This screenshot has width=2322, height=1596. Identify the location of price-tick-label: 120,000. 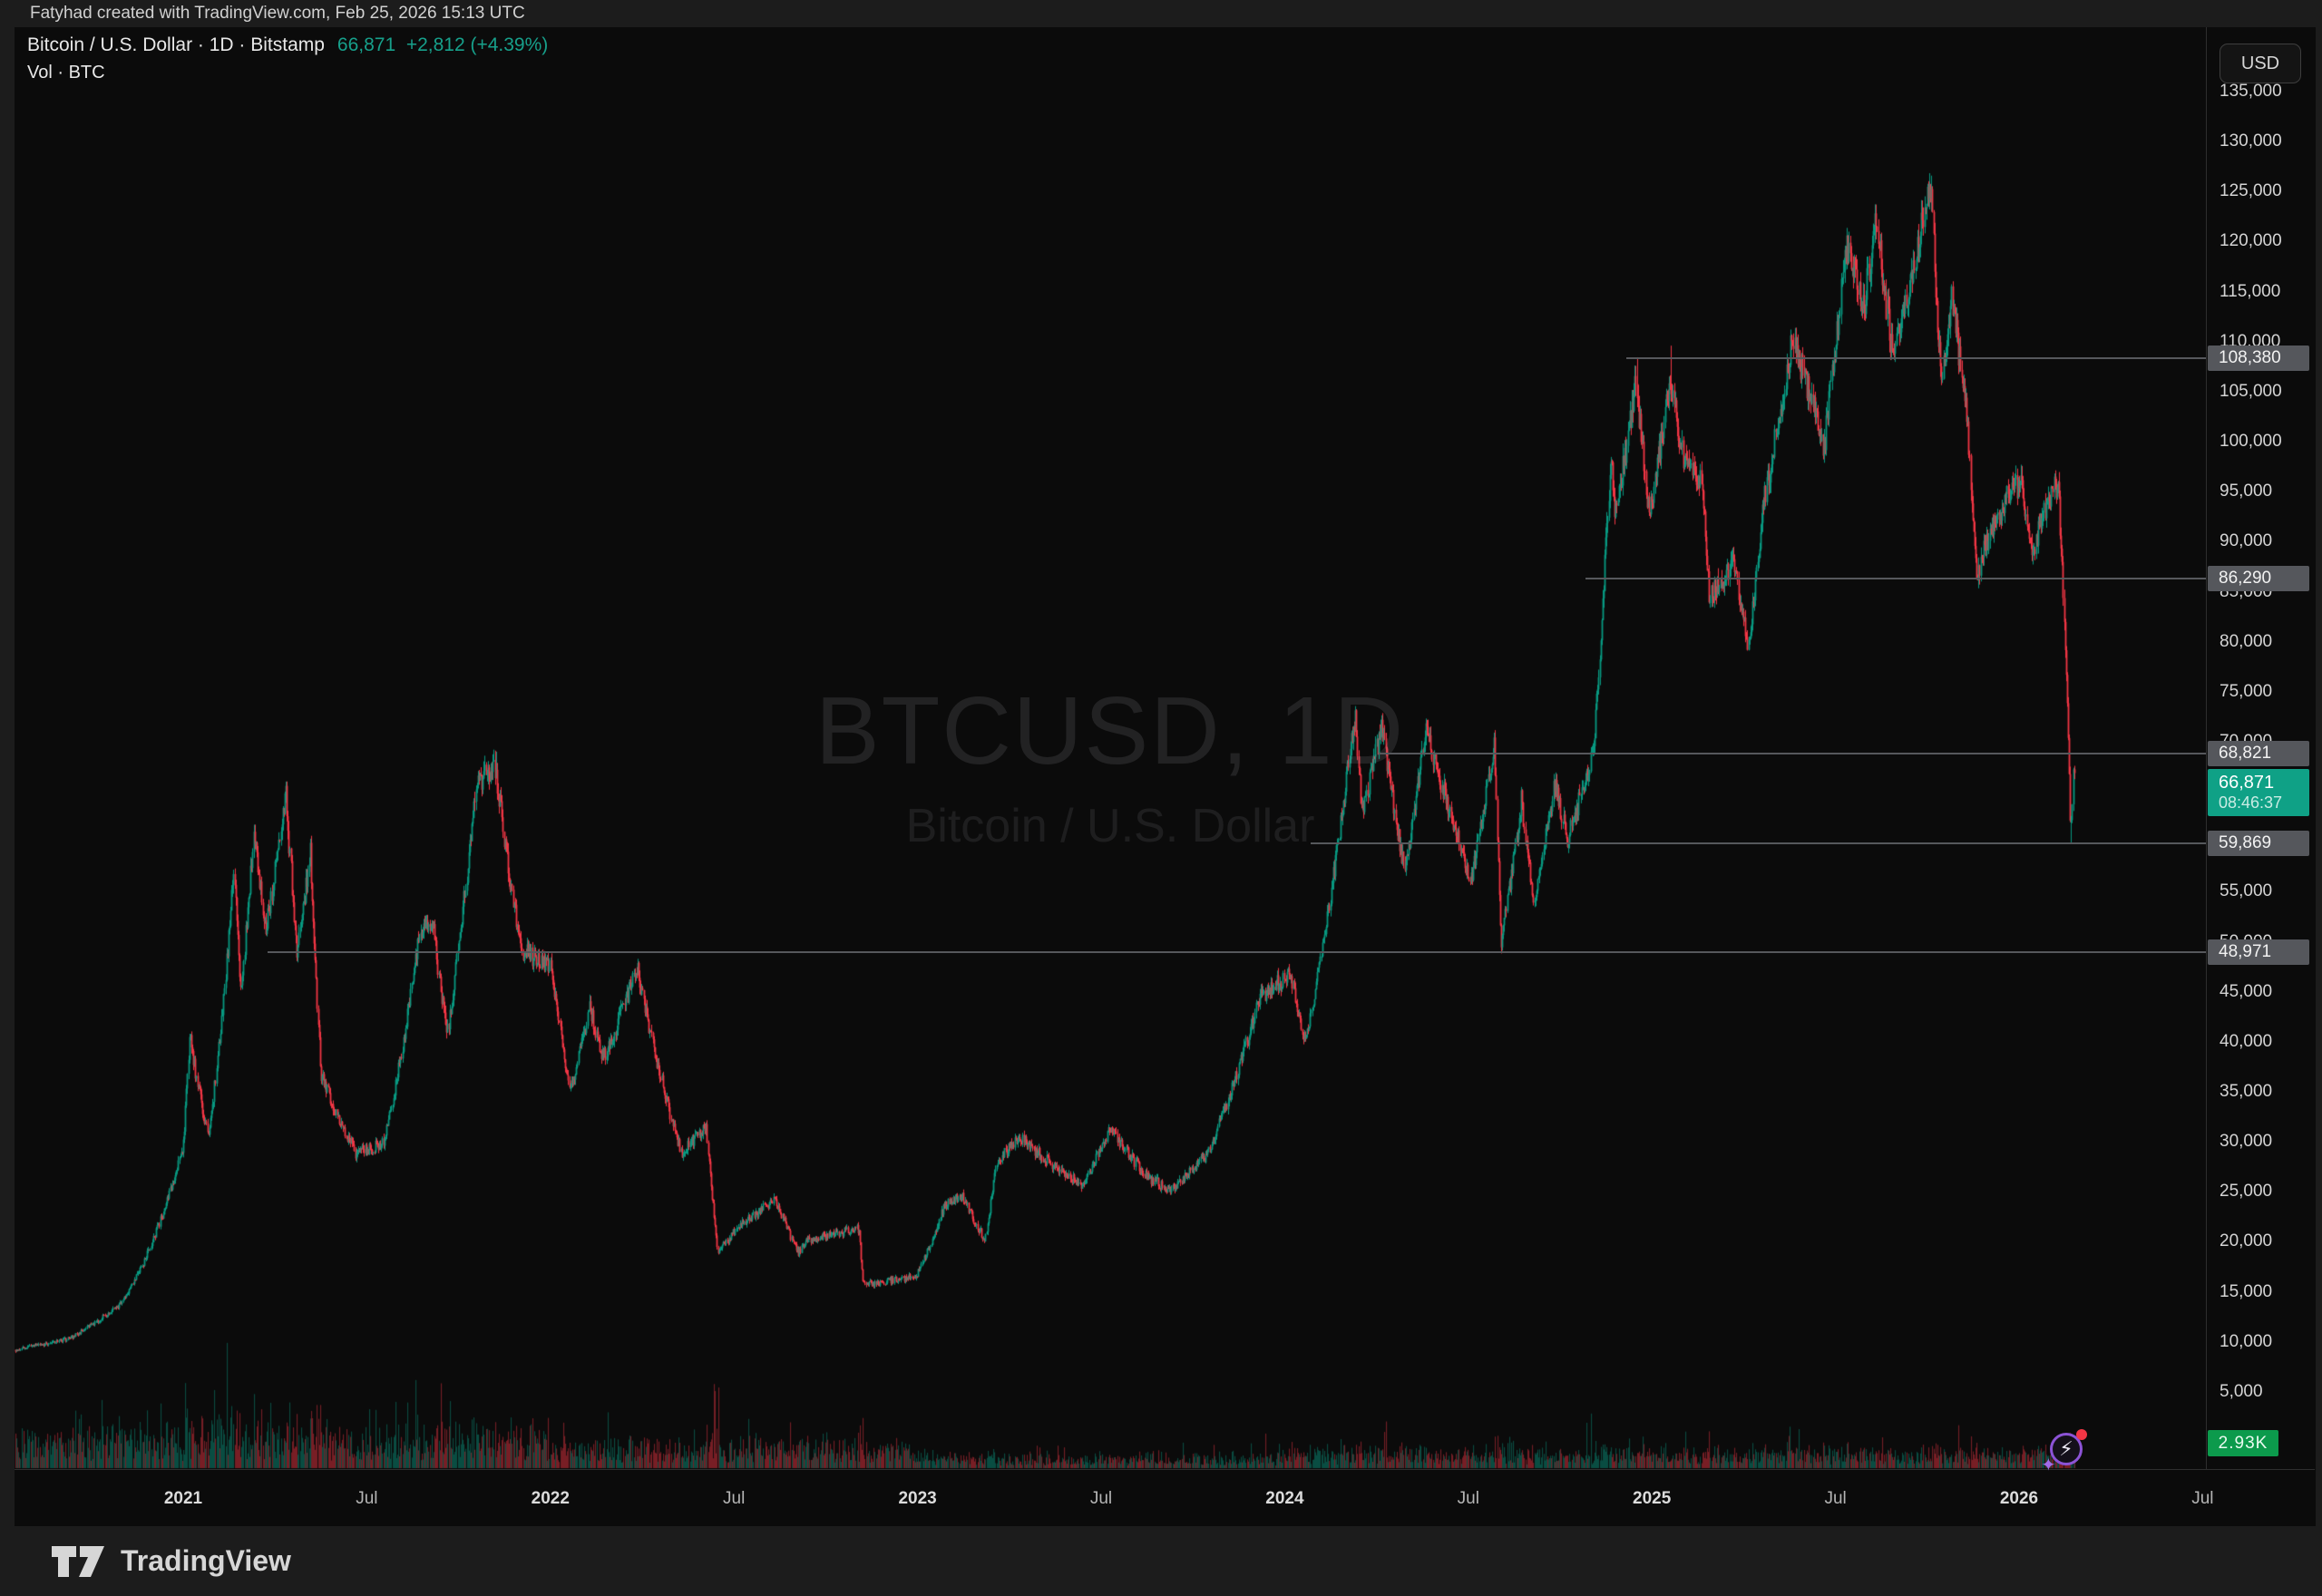
(2251, 241).